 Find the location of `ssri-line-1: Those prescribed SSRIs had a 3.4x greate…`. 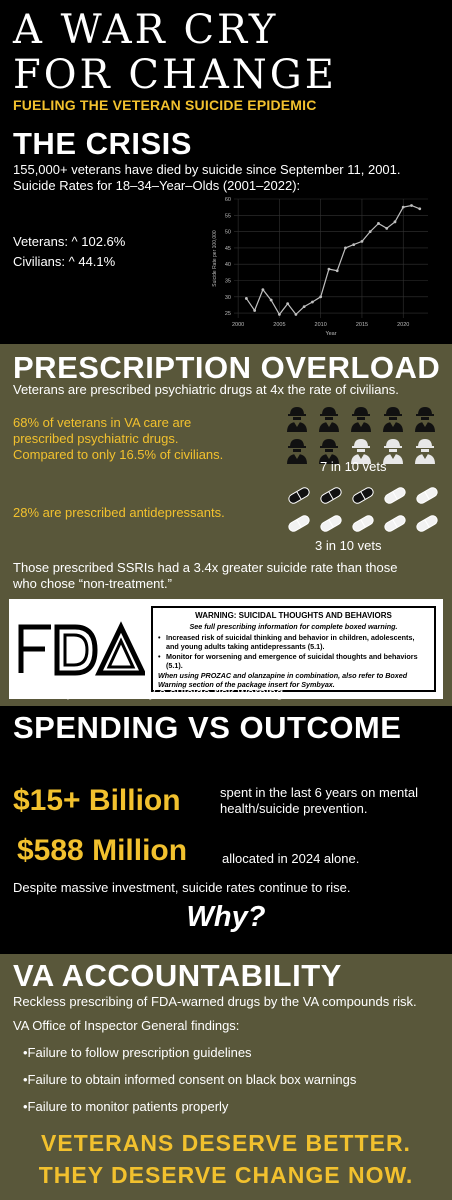

ssri-line-1: Those prescribed SSRIs had a 3.4x greate… is located at coordinates (205, 567).